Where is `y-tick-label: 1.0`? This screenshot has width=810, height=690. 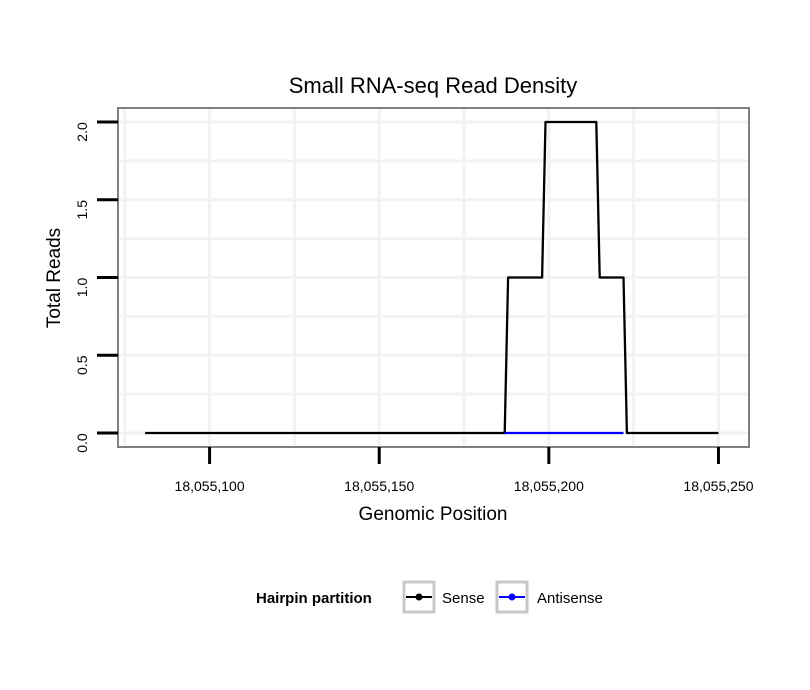 y-tick-label: 1.0 is located at coordinates (82, 288).